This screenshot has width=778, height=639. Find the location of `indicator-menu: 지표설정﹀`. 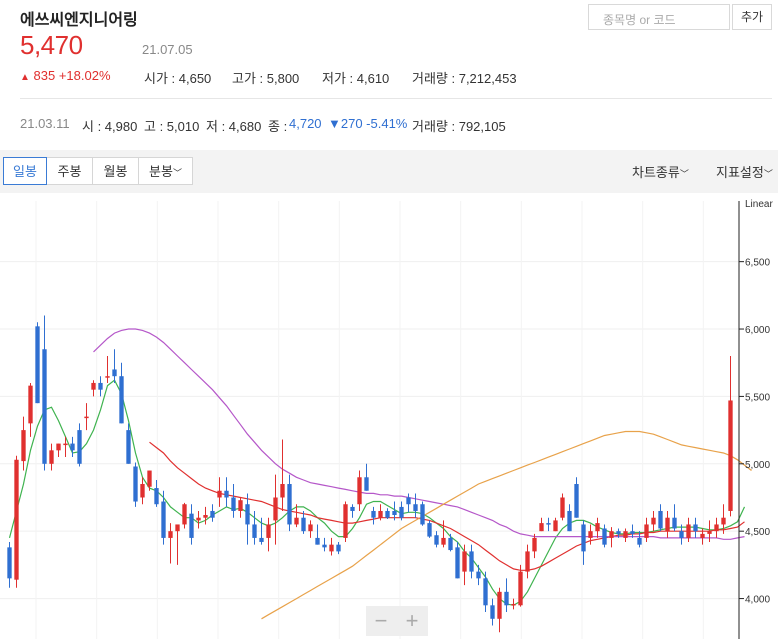

indicator-menu: 지표설정﹀ is located at coordinates (744, 171).